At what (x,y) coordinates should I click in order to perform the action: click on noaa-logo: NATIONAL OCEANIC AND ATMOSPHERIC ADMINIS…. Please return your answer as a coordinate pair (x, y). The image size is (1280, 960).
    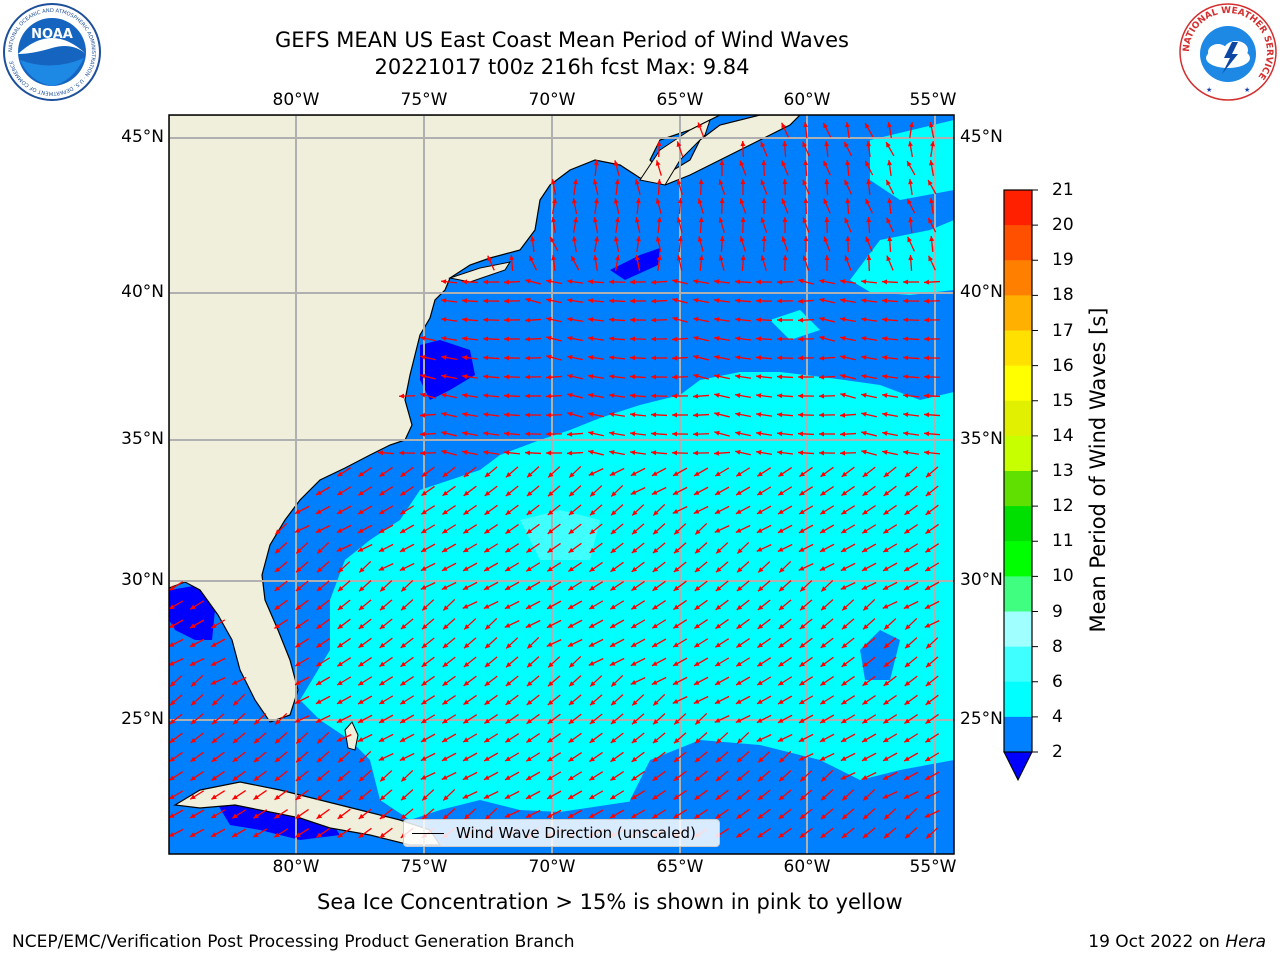
    Looking at the image, I should click on (52, 52).